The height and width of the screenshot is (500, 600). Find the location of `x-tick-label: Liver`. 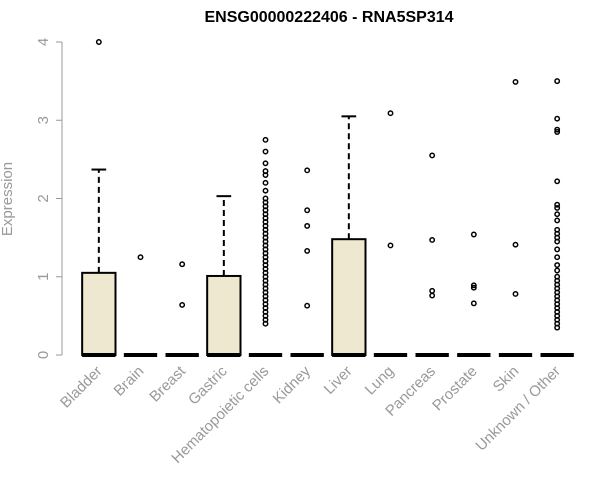

x-tick-label: Liver is located at coordinates (338, 380).